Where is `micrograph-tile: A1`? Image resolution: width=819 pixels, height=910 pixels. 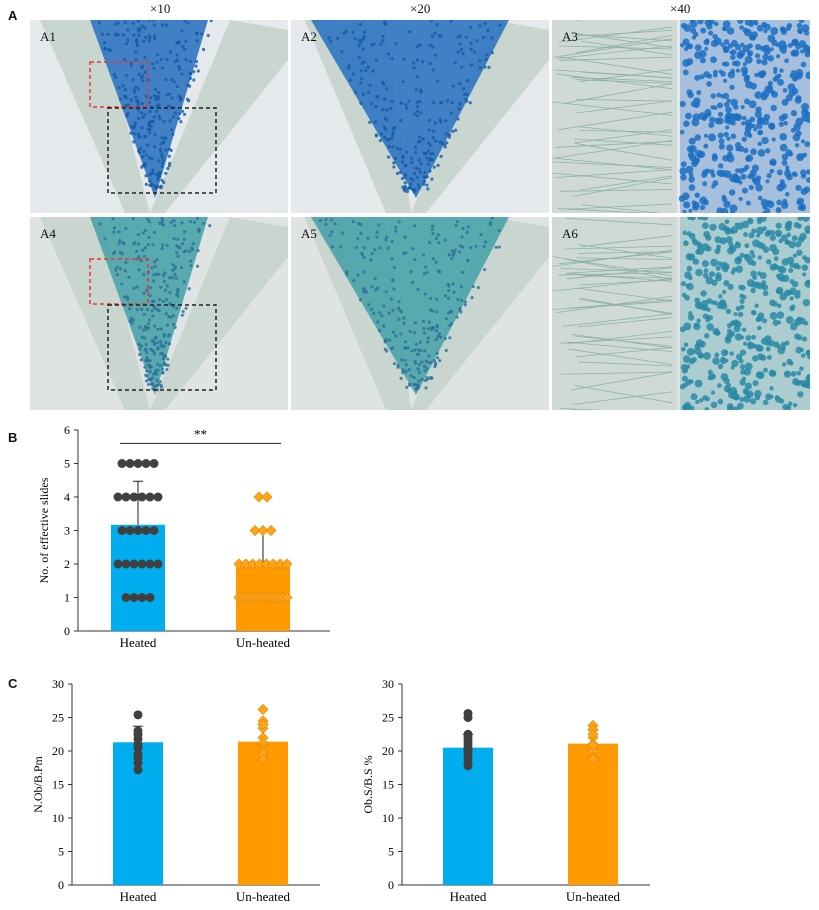 micrograph-tile: A1 is located at coordinates (159, 116).